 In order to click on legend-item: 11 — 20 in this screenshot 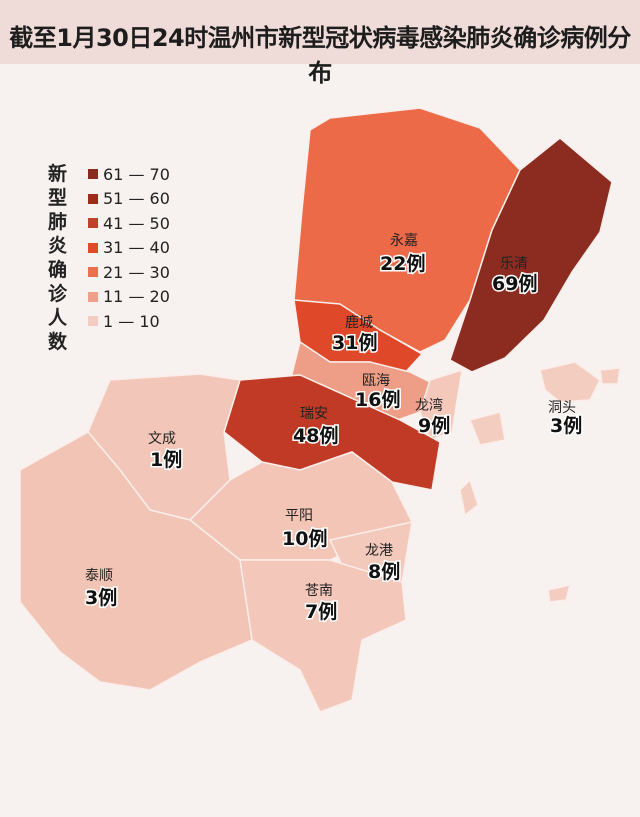, I will do `click(143, 297)`.